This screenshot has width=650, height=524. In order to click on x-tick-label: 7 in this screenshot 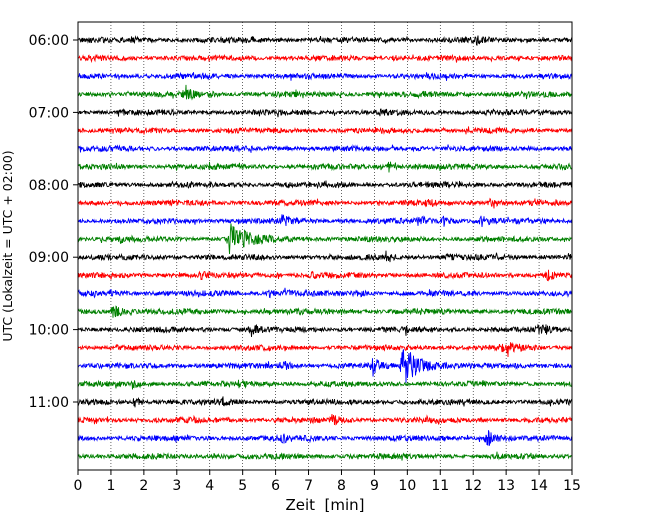, I will do `click(308, 486)`.